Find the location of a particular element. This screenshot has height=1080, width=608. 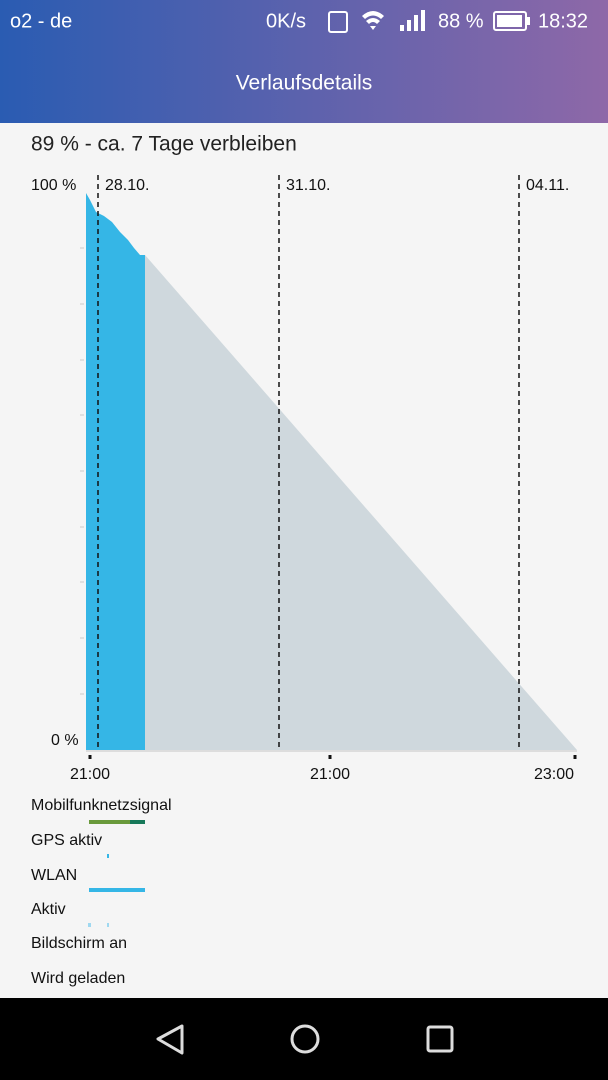

time-label: 23:00 is located at coordinates (554, 774).